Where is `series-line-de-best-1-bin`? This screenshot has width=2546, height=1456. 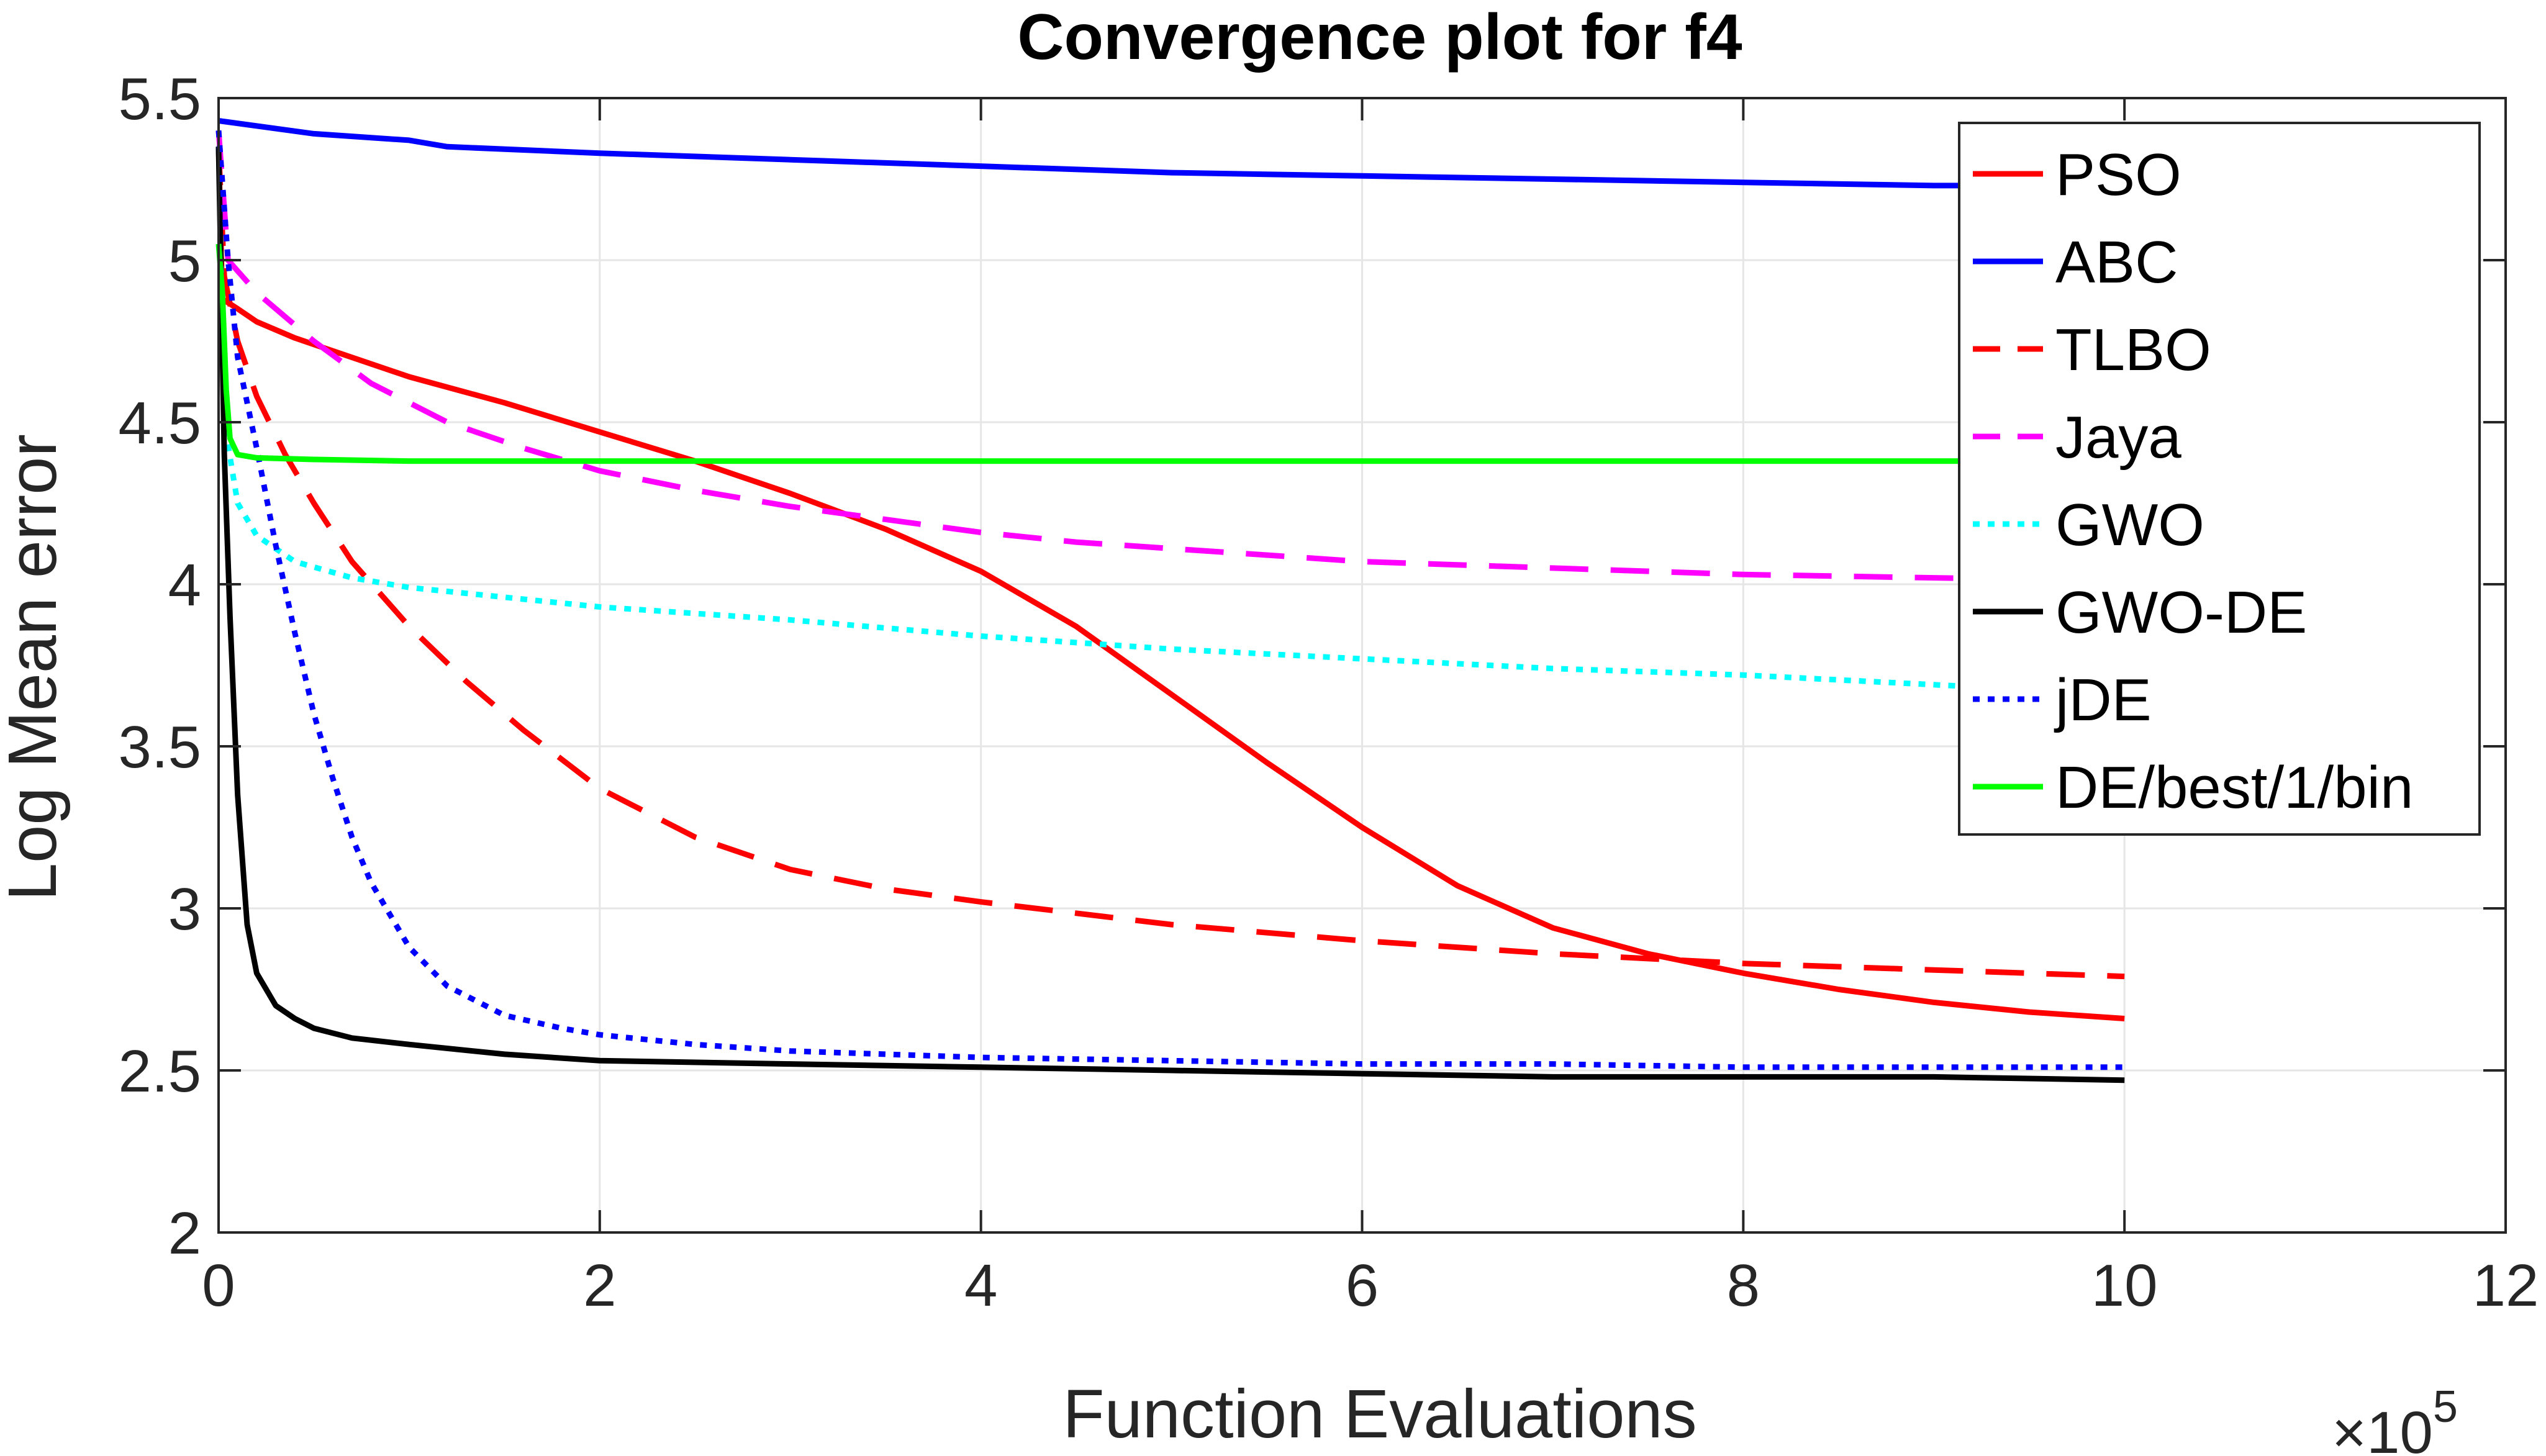
series-line-de-best-1-bin is located at coordinates (1170, 353).